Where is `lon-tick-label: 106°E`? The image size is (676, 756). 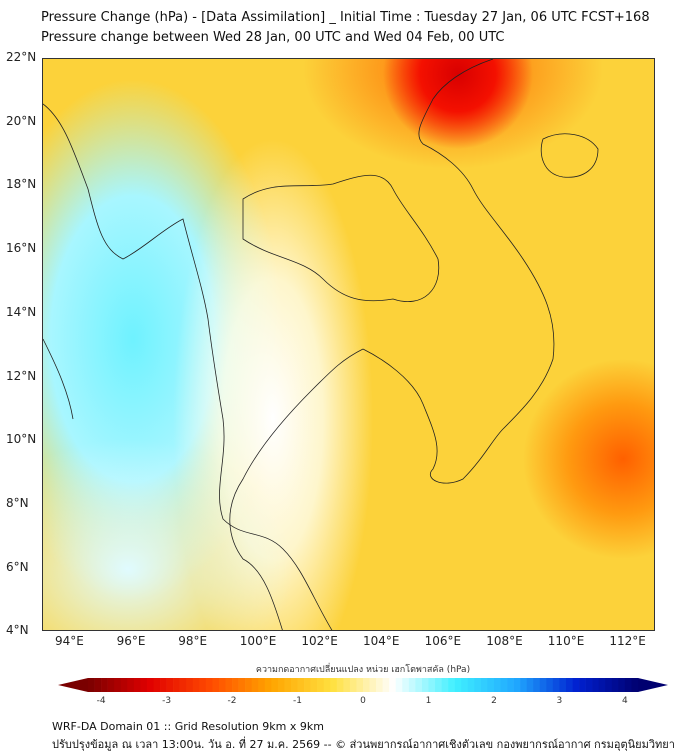 lon-tick-label: 106°E is located at coordinates (443, 641).